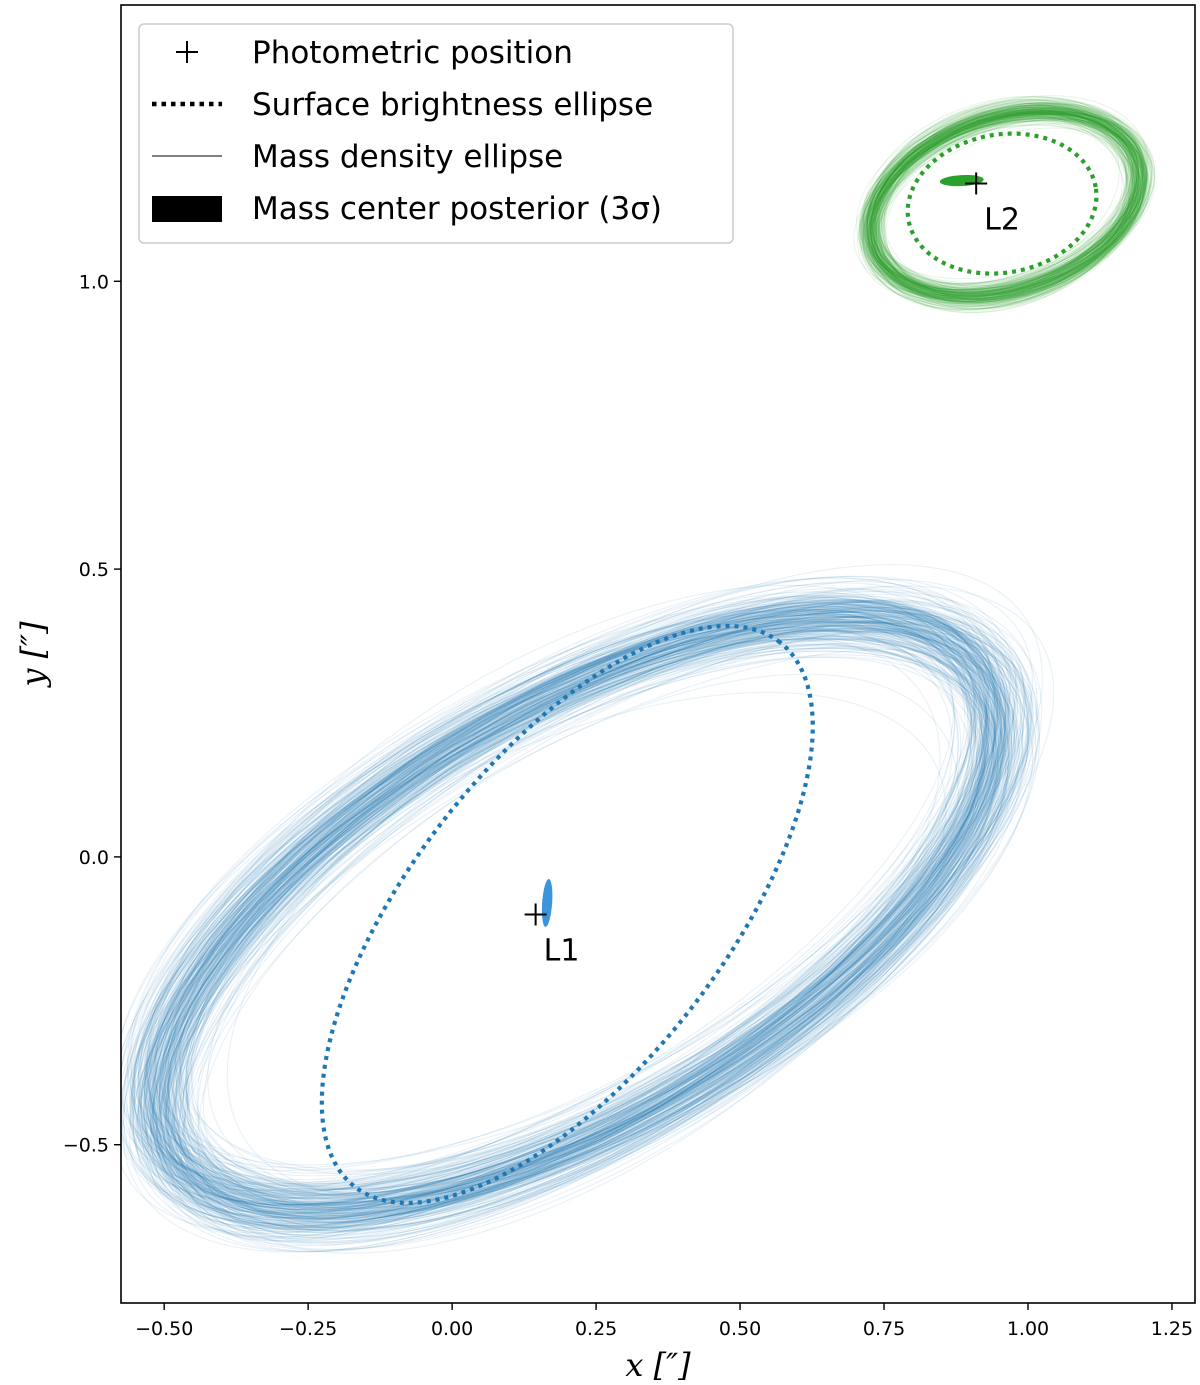  What do you see at coordinates (412, 53) in the screenshot?
I see `legend-label-photometric: Photometric position` at bounding box center [412, 53].